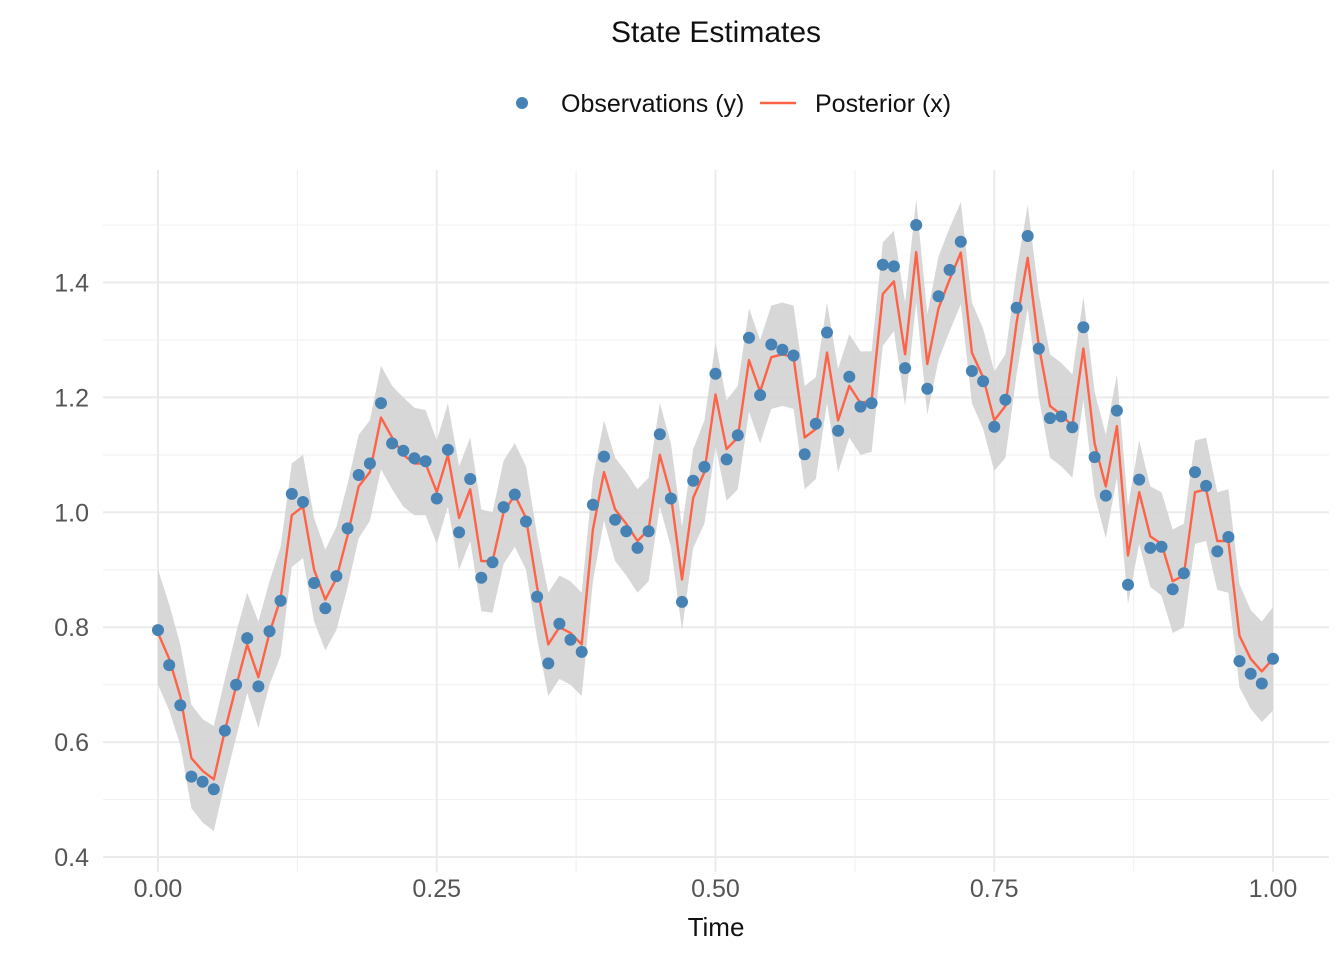 The image size is (1344, 960). I want to click on y-tick-label: 1.4, so click(71, 284).